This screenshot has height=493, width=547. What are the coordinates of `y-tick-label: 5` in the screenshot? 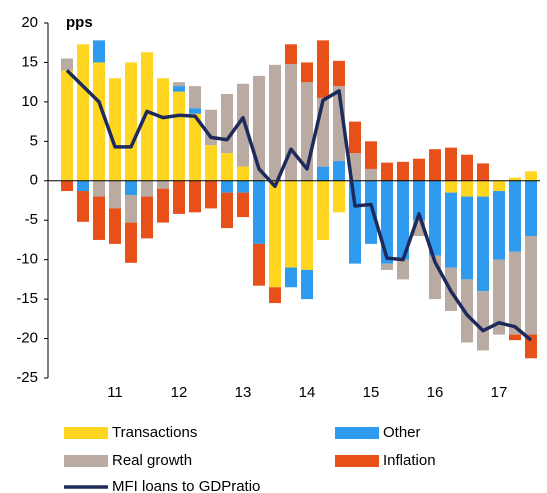 It's located at (34, 140).